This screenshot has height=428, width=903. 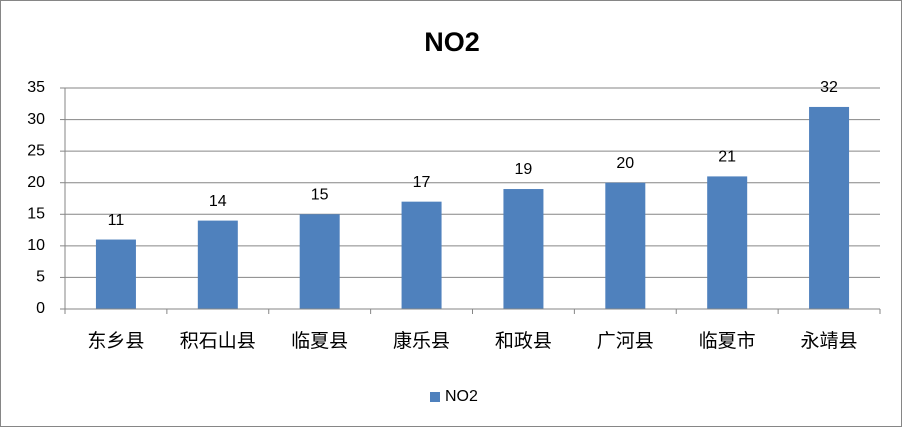 I want to click on y-tick-label: 20, so click(x=36, y=182).